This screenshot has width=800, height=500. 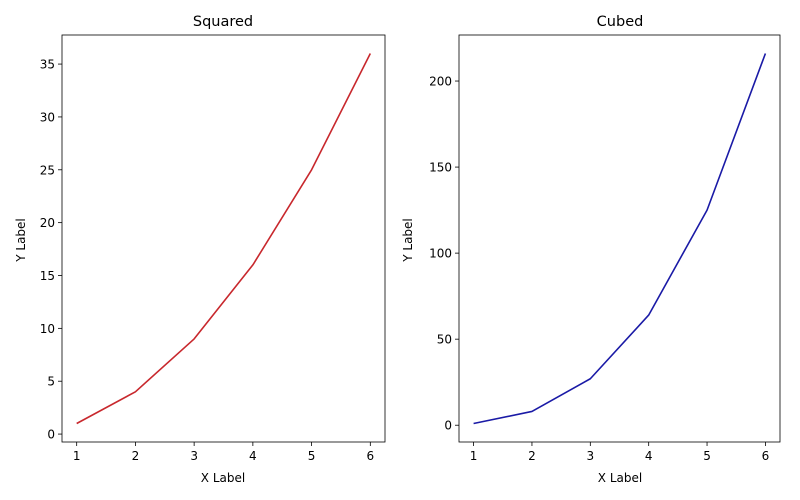 What do you see at coordinates (47, 223) in the screenshot?
I see `y-tick-label: 20` at bounding box center [47, 223].